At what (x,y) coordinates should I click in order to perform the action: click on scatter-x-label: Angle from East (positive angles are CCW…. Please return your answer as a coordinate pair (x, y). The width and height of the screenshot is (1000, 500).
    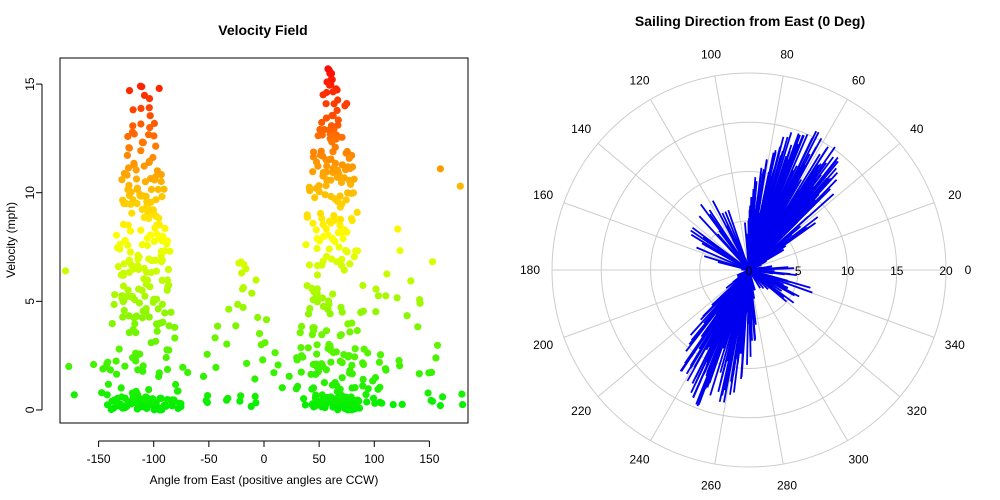
    Looking at the image, I should click on (264, 480).